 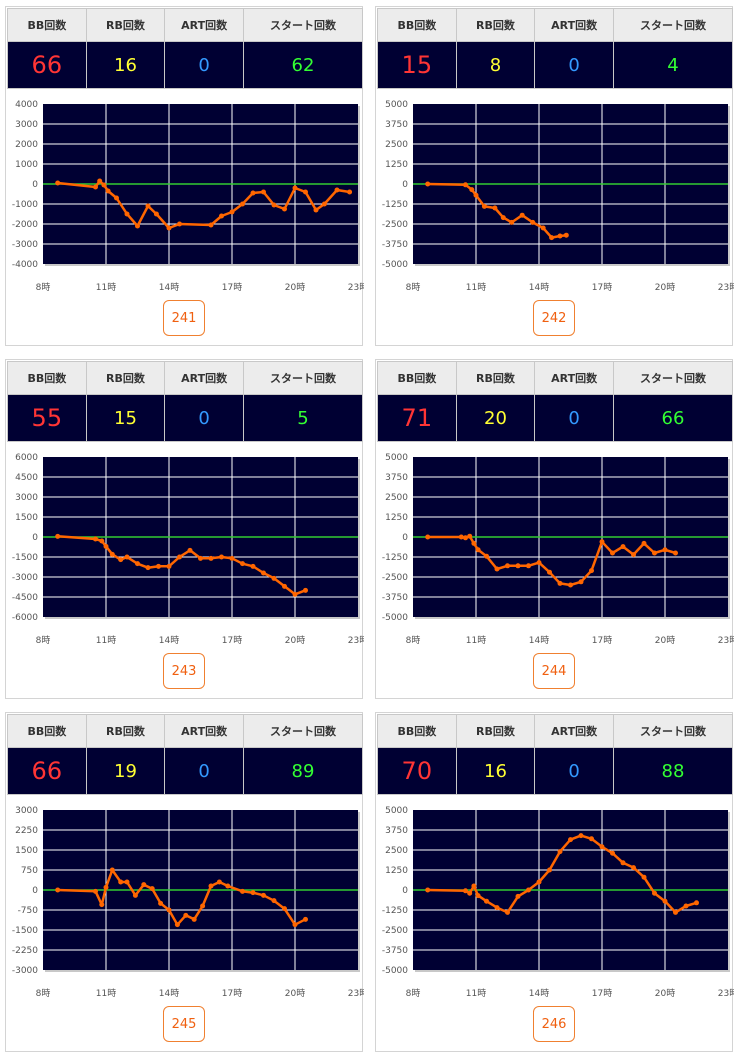 I want to click on rb-count: 8, so click(x=495, y=65).